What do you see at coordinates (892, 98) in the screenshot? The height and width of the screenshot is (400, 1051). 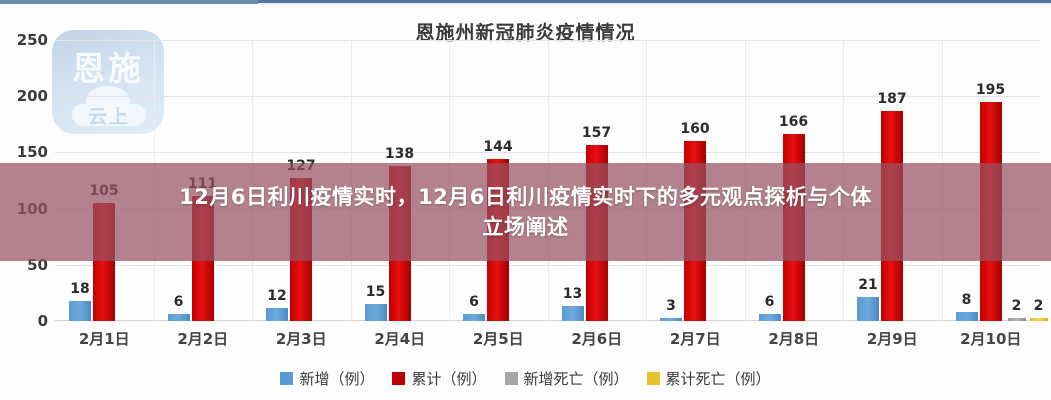 I see `bar-value-label: 187` at bounding box center [892, 98].